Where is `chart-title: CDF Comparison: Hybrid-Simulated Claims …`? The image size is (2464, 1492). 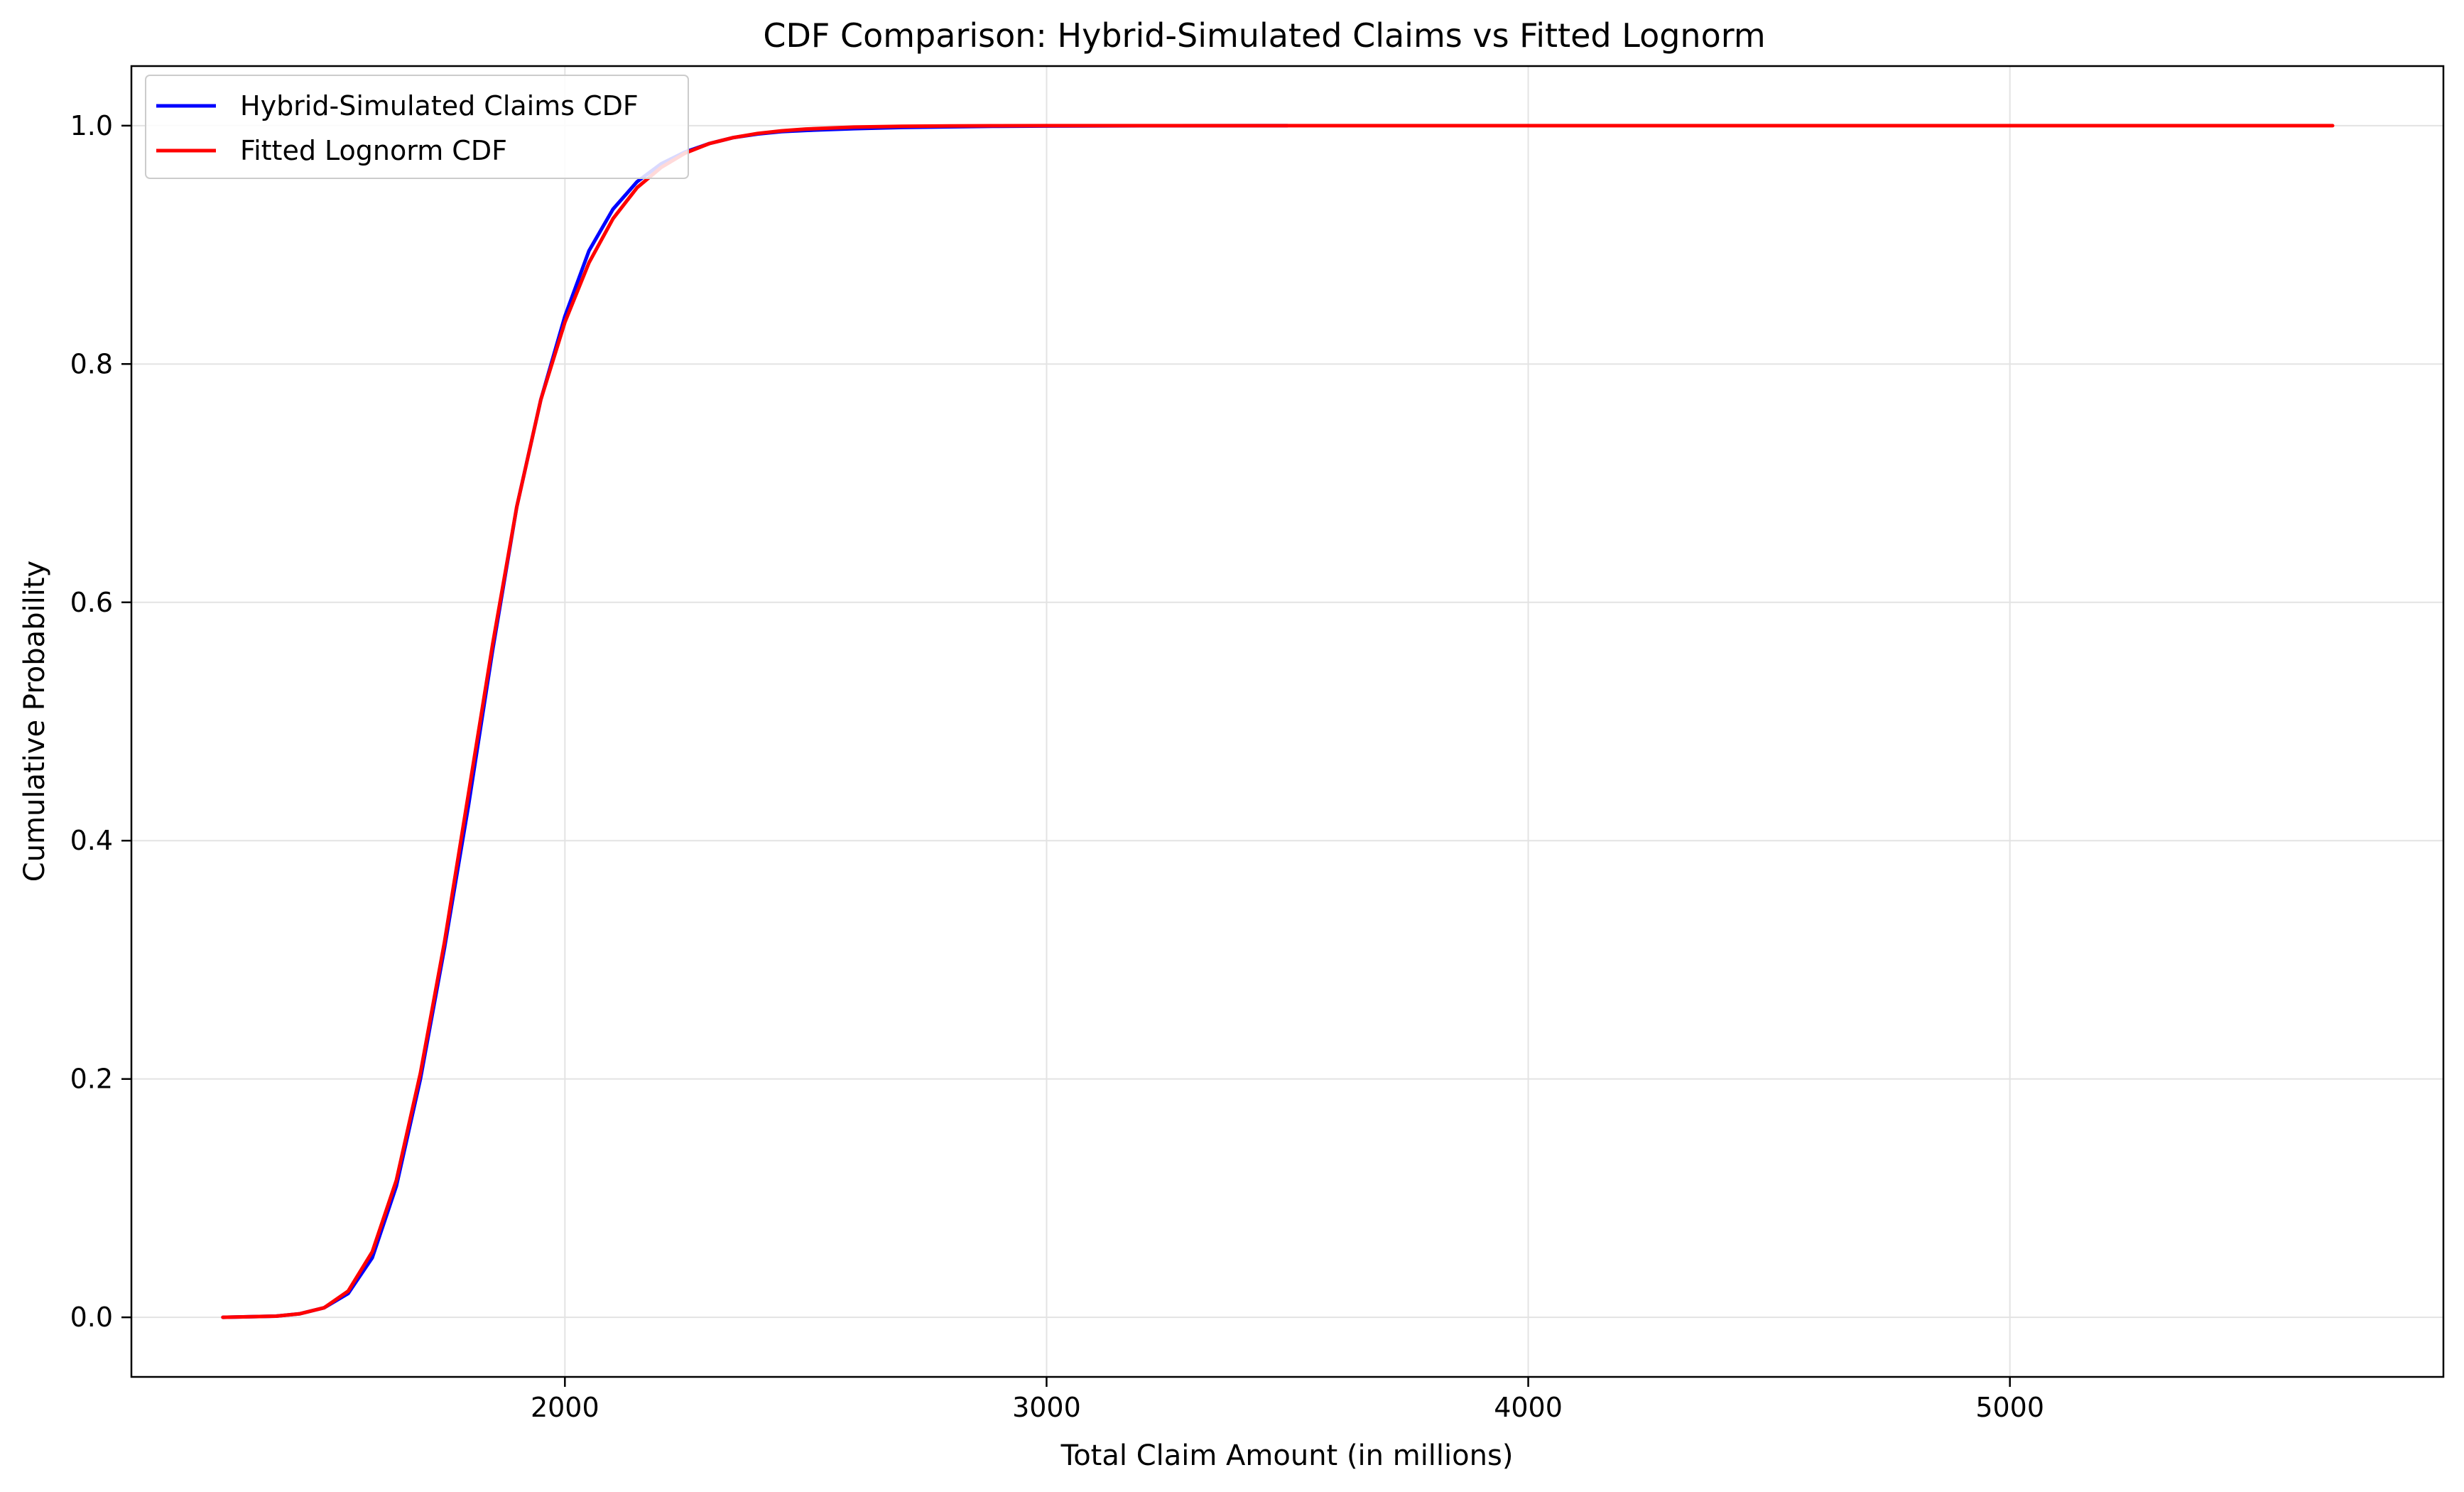
chart-title: CDF Comparison: Hybrid-Simulated Claims … is located at coordinates (1264, 35).